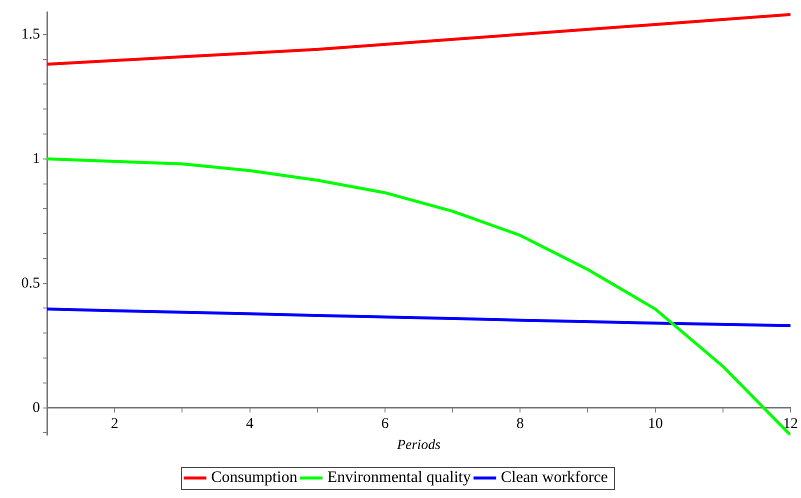 This screenshot has width=801, height=498. Describe the element at coordinates (554, 477) in the screenshot. I see `legend-label: Clean workforce` at that location.